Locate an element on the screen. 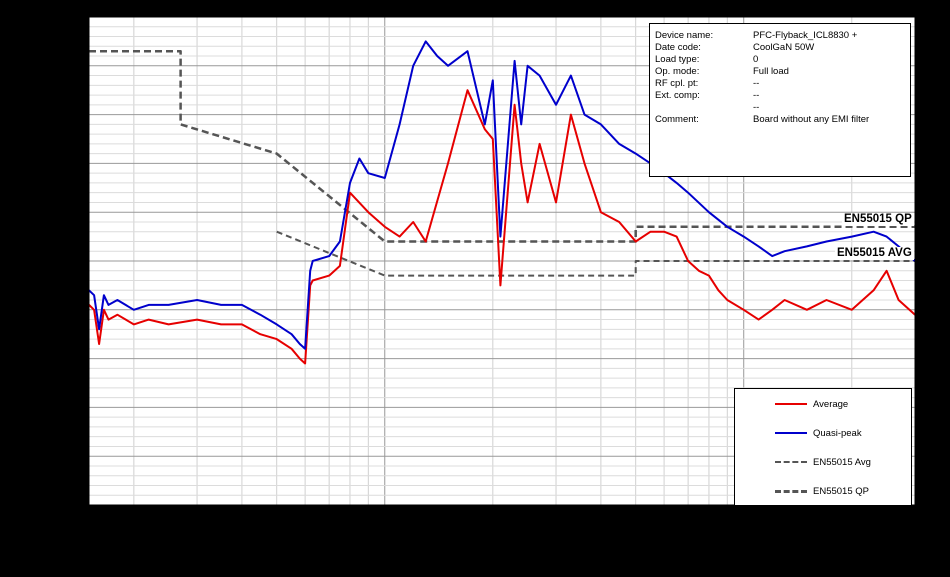  info-value: CoolGaN 50W is located at coordinates (784, 47).